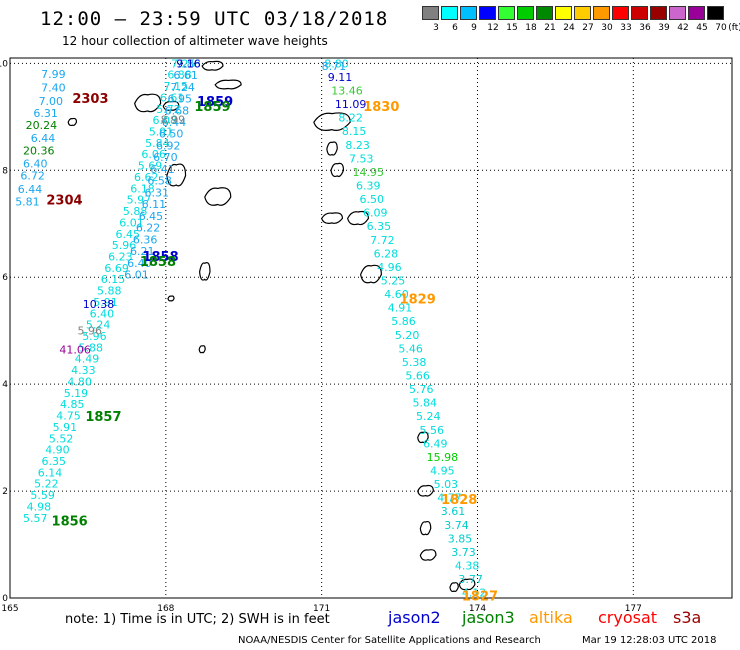 Image resolution: width=740 pixels, height=650 pixels. I want to click on wave-height-value: 3.74, so click(456, 525).